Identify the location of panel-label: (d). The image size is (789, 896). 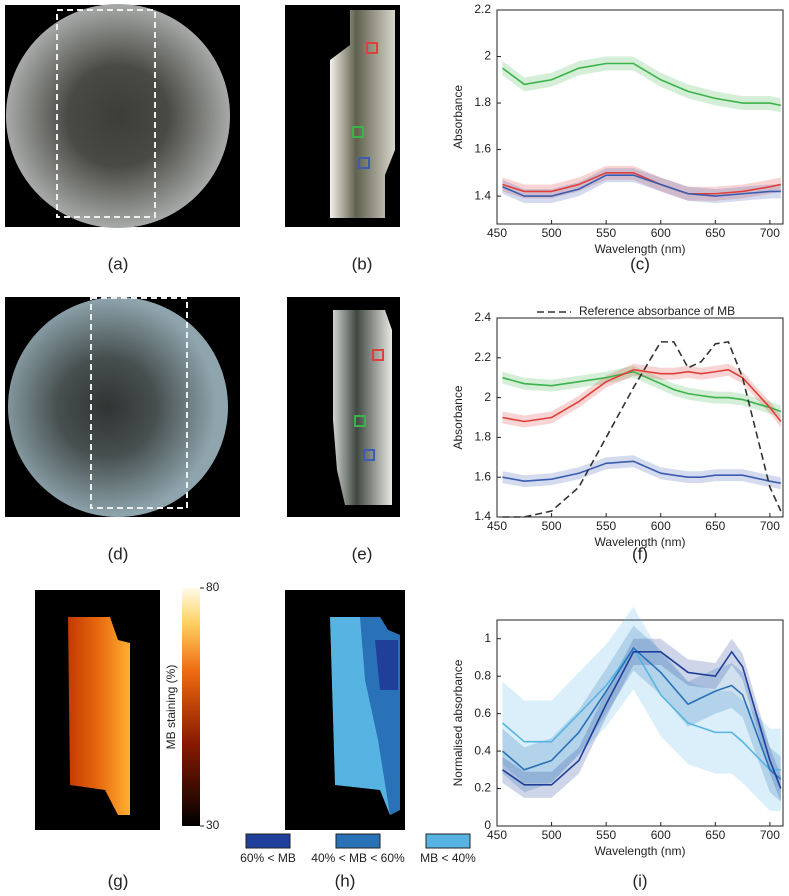
(118, 553).